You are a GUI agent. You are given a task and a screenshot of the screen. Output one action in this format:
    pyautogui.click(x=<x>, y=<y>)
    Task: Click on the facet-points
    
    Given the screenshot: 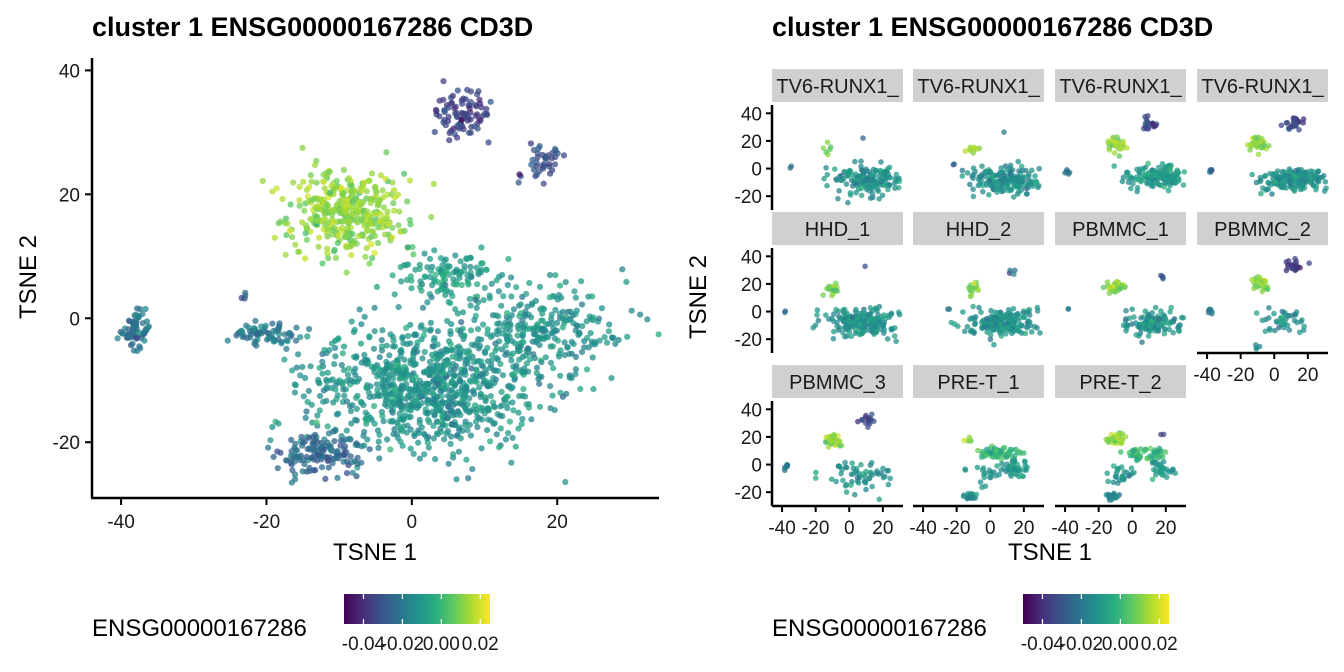 What is the action you would take?
    pyautogui.click(x=845, y=170)
    